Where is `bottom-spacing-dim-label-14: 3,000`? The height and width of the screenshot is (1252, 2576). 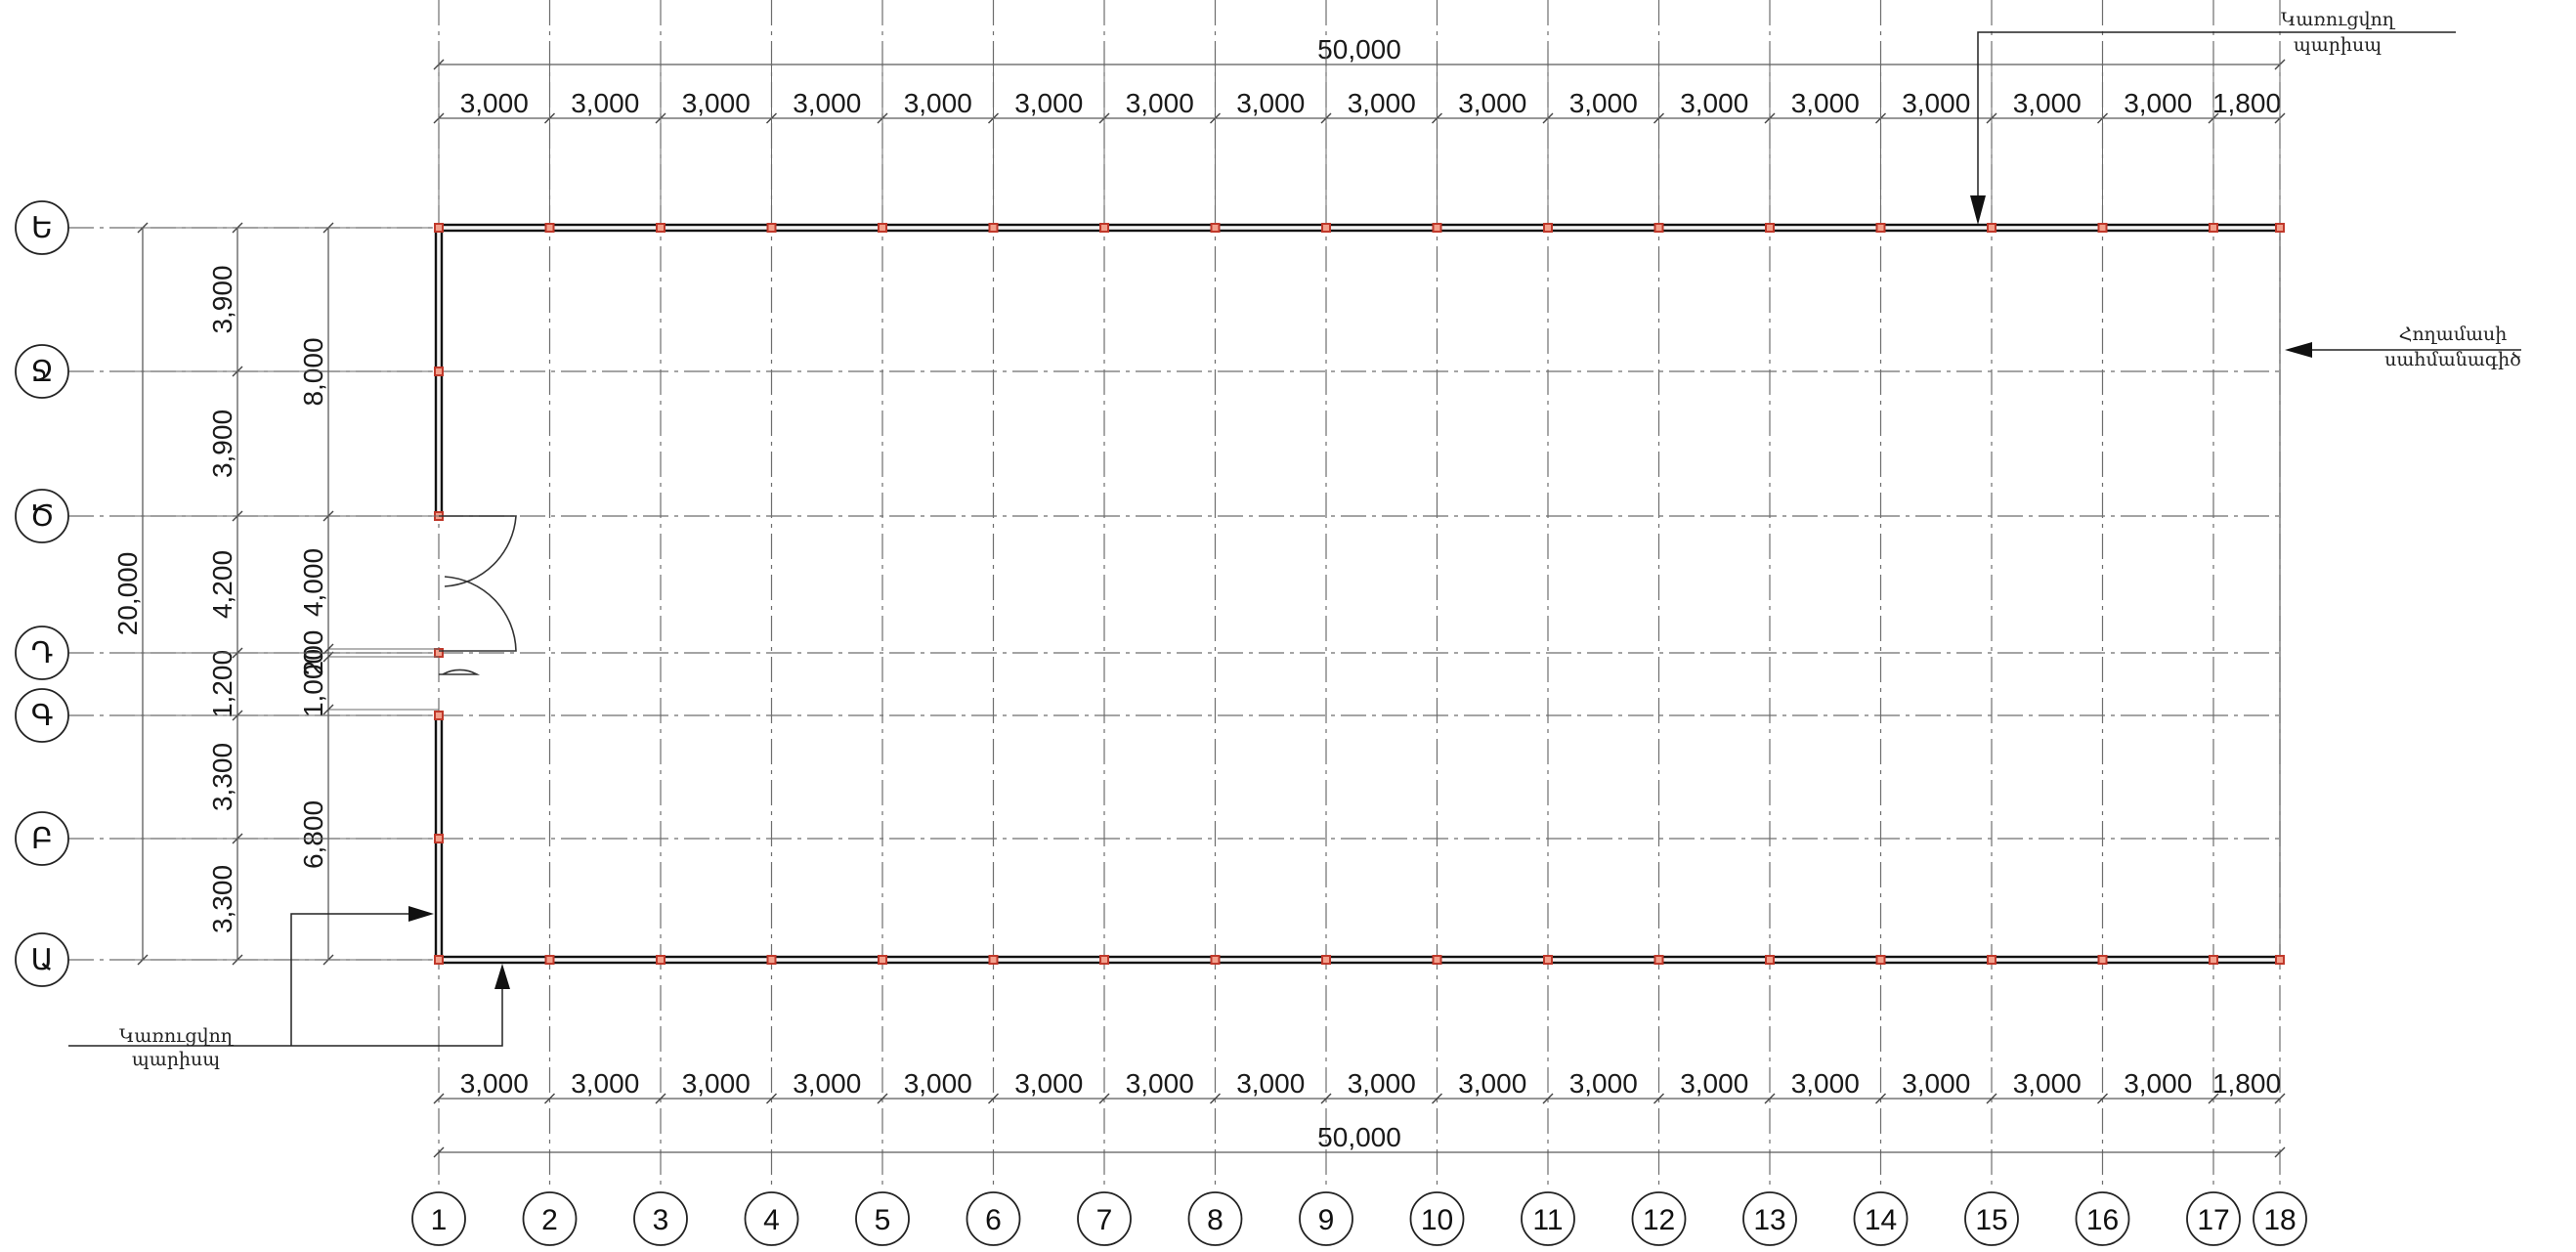 bottom-spacing-dim-label-14: 3,000 is located at coordinates (1936, 1083).